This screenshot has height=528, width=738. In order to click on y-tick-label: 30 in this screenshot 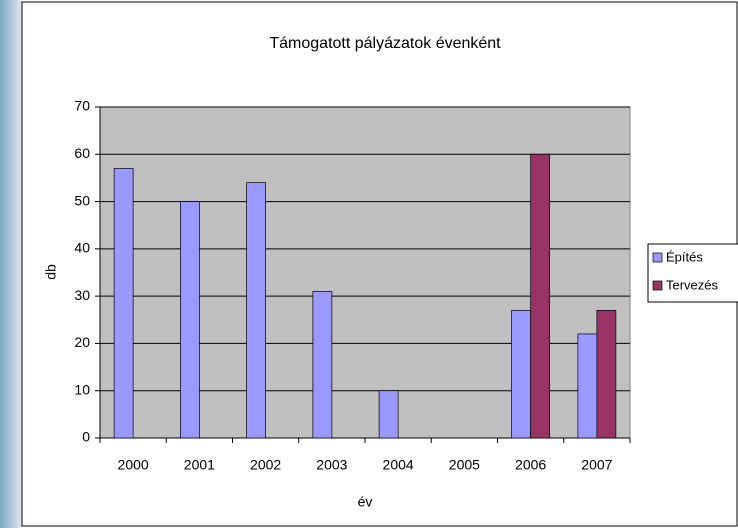, I will do `click(82, 295)`.